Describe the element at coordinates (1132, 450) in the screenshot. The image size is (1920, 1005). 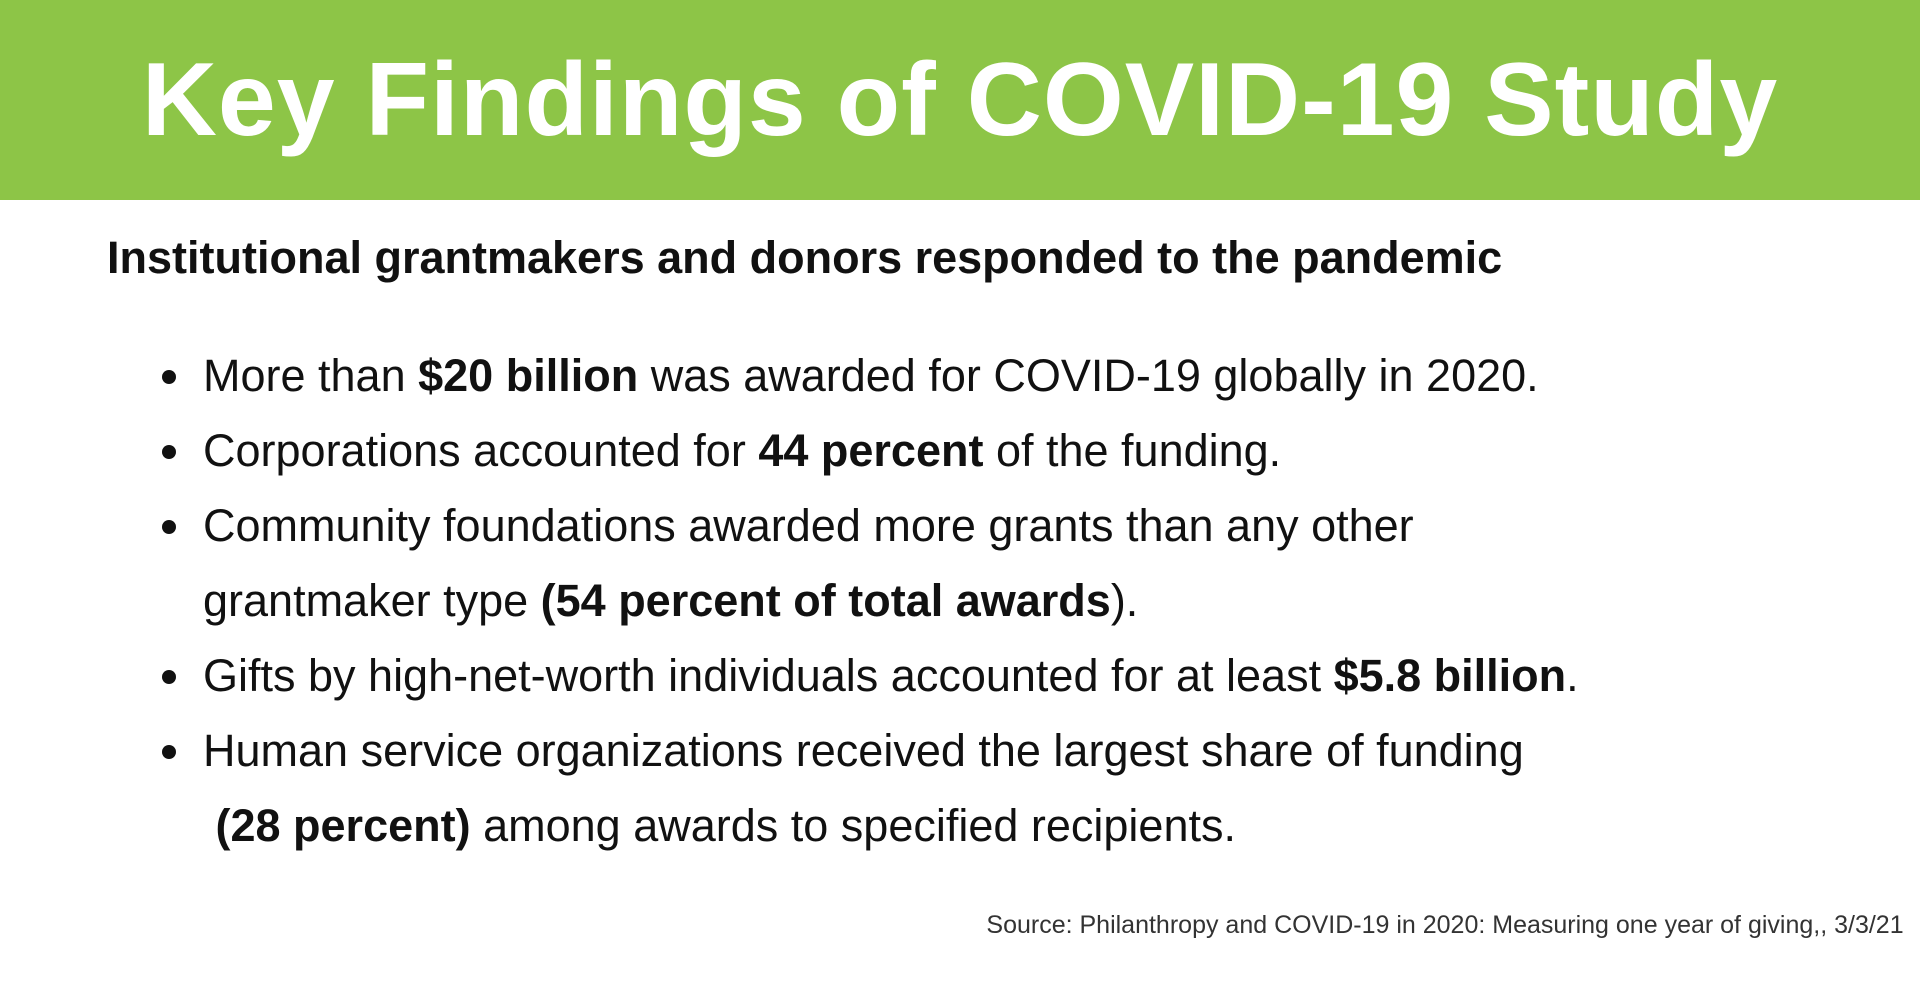
I see `text: of the funding.` at that location.